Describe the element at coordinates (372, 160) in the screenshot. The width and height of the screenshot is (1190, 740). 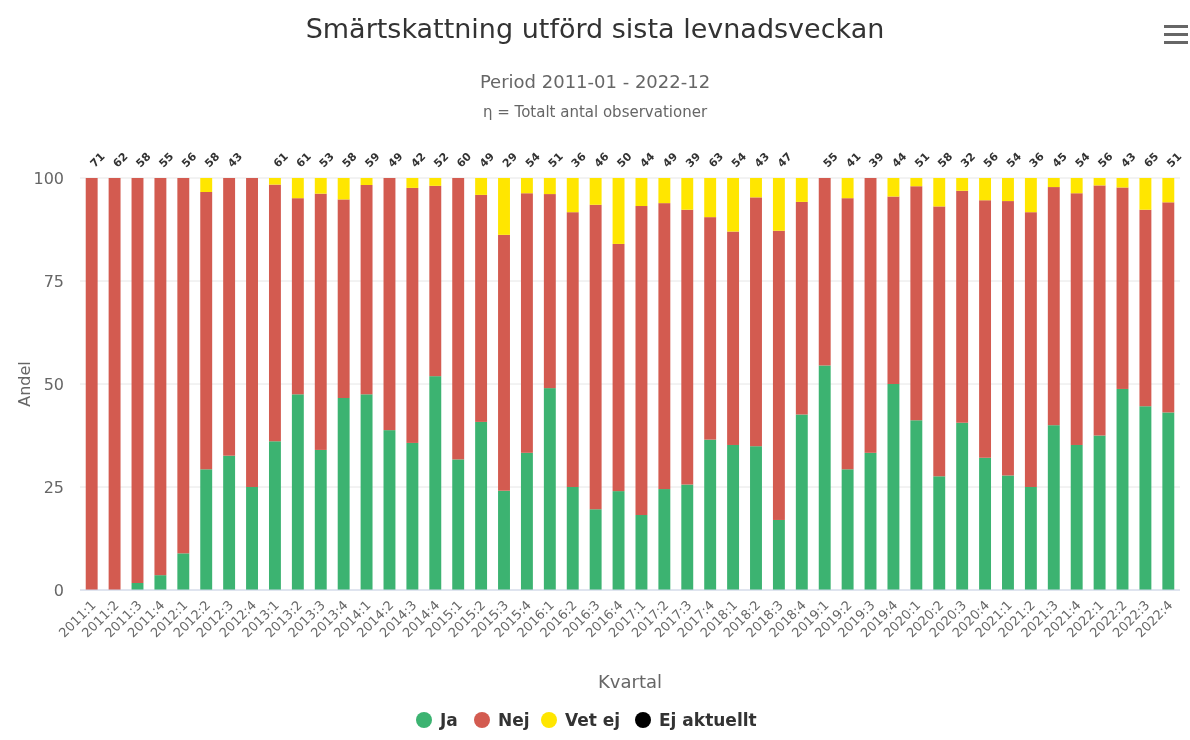
I see `annotation: 59` at that location.